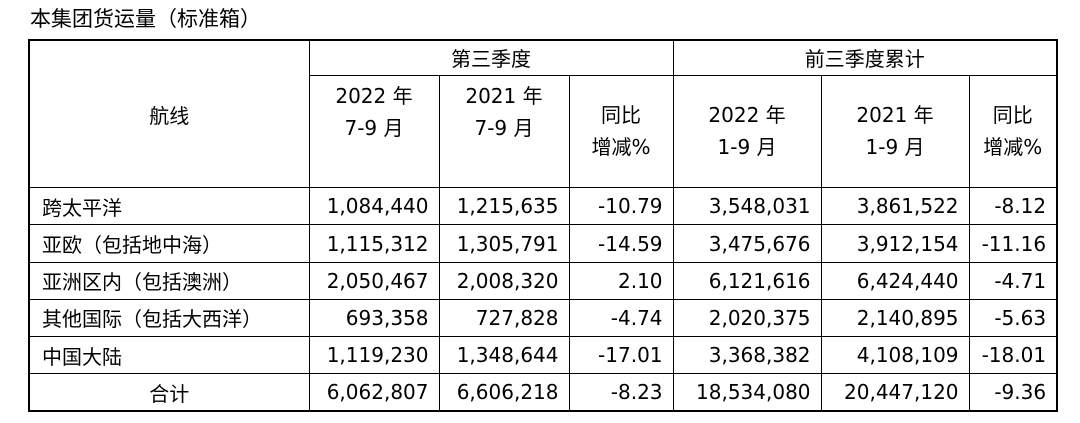  What do you see at coordinates (374, 392) in the screenshot?
I see `value-cell: 6,062,807` at bounding box center [374, 392].